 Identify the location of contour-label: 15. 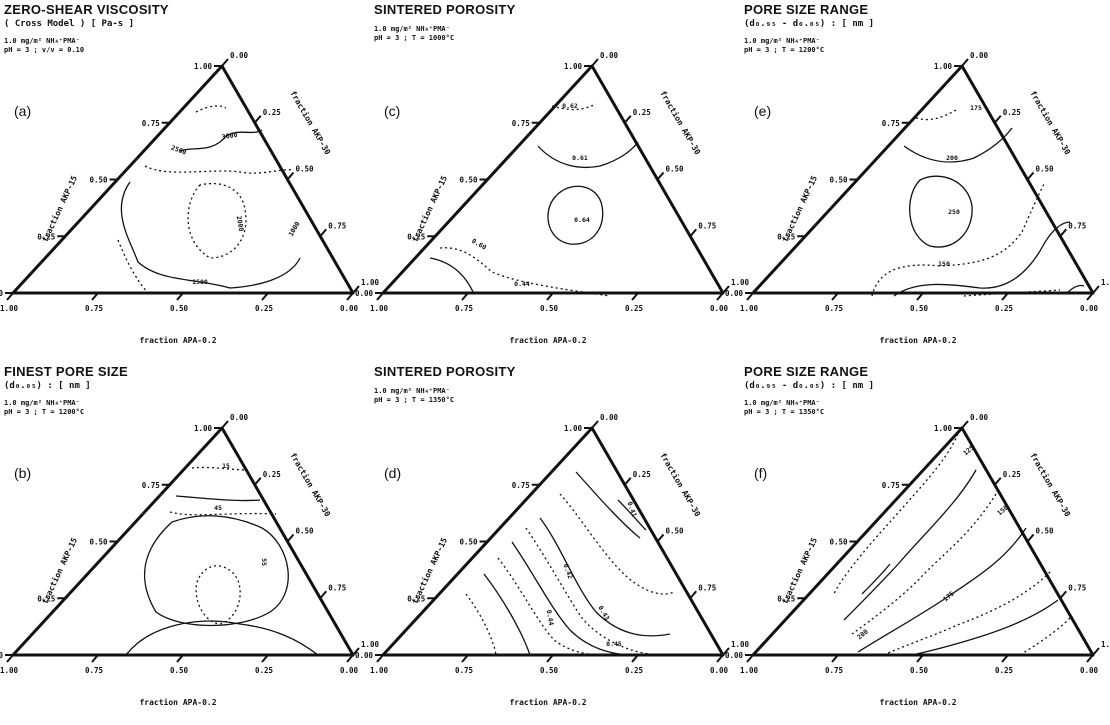
(226, 466).